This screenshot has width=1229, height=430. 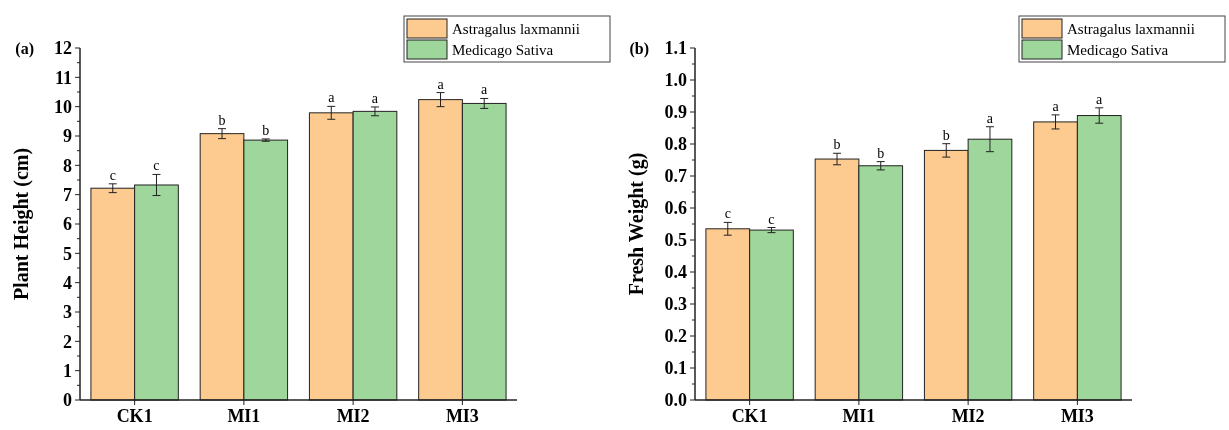 What do you see at coordinates (675, 176) in the screenshot?
I see `y-tick-label: 0.7` at bounding box center [675, 176].